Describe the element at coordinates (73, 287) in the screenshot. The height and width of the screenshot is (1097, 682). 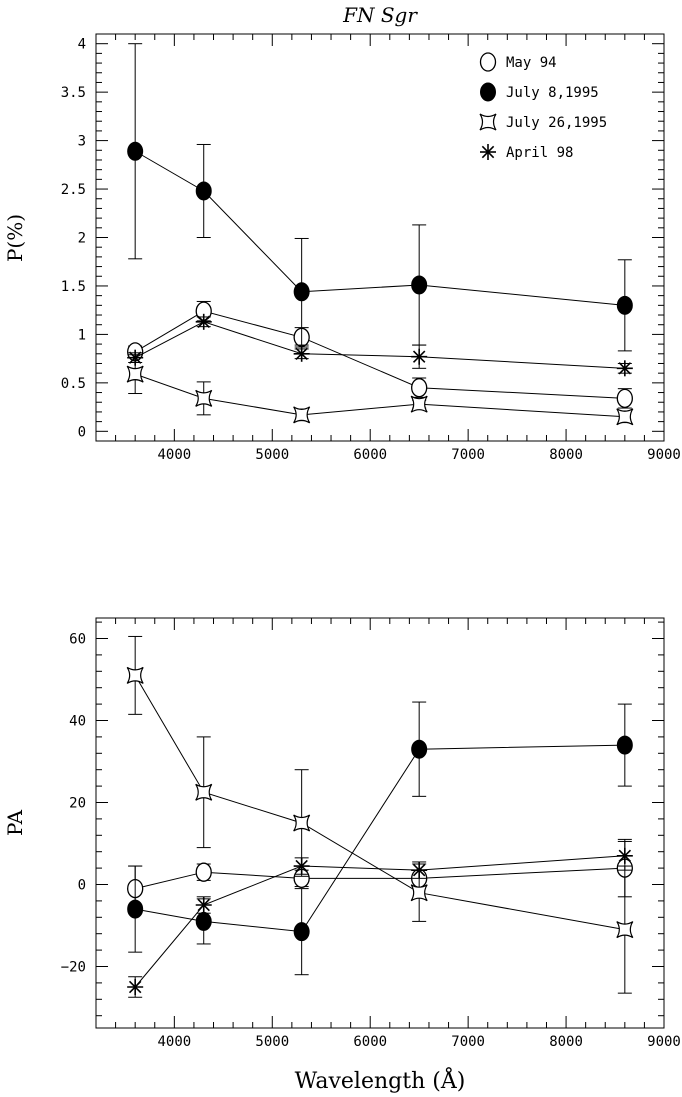
I see `y-tick-label: 1.5` at that location.